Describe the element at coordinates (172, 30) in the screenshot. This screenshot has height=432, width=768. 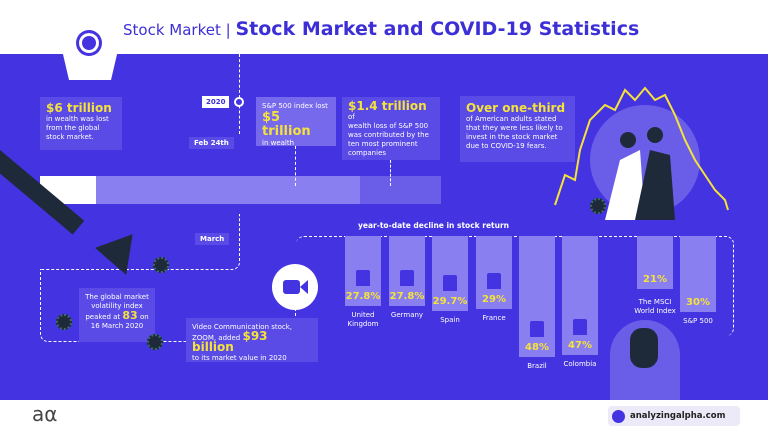
I see `category-label: Stock Market` at that location.